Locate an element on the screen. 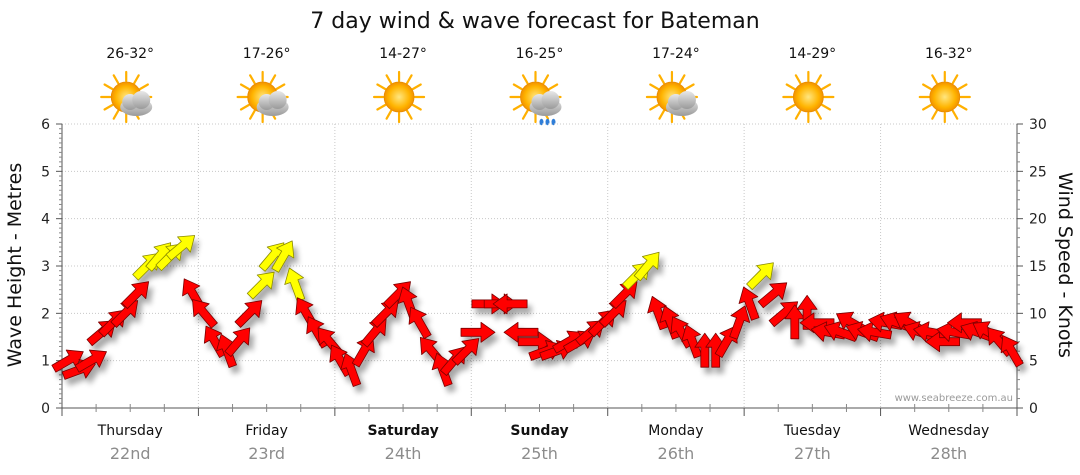 The height and width of the screenshot is (475, 1080). date-label: 27th is located at coordinates (812, 453).